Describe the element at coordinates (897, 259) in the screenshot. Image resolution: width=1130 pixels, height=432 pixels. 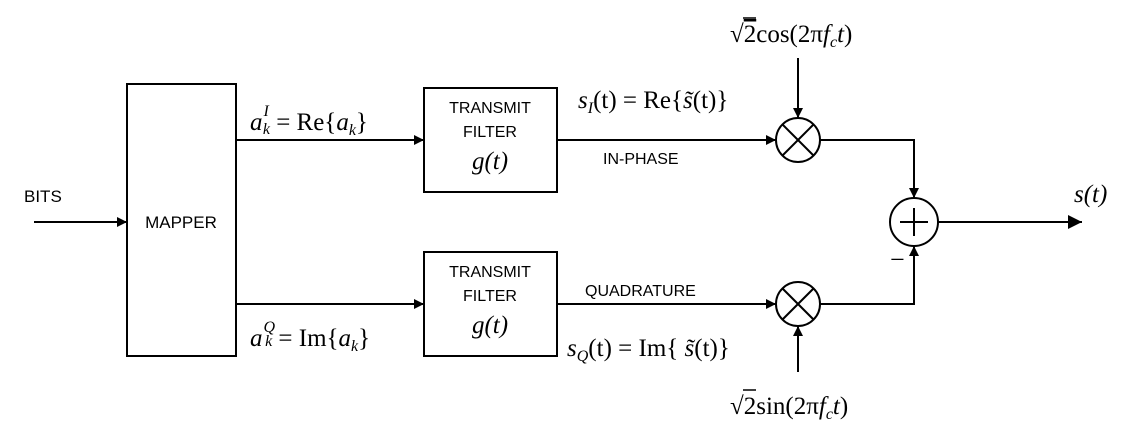
I see `minus-sign: −` at that location.